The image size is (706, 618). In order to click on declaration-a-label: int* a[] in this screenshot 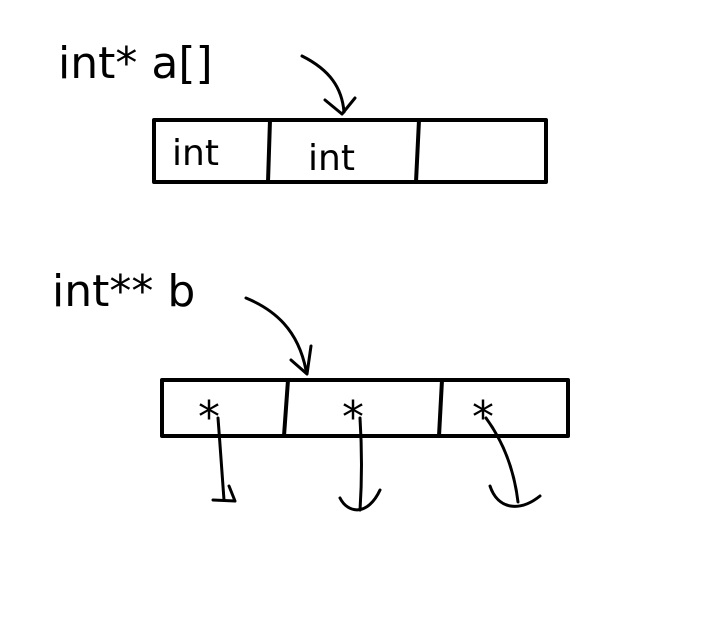, I will do `click(135, 63)`.